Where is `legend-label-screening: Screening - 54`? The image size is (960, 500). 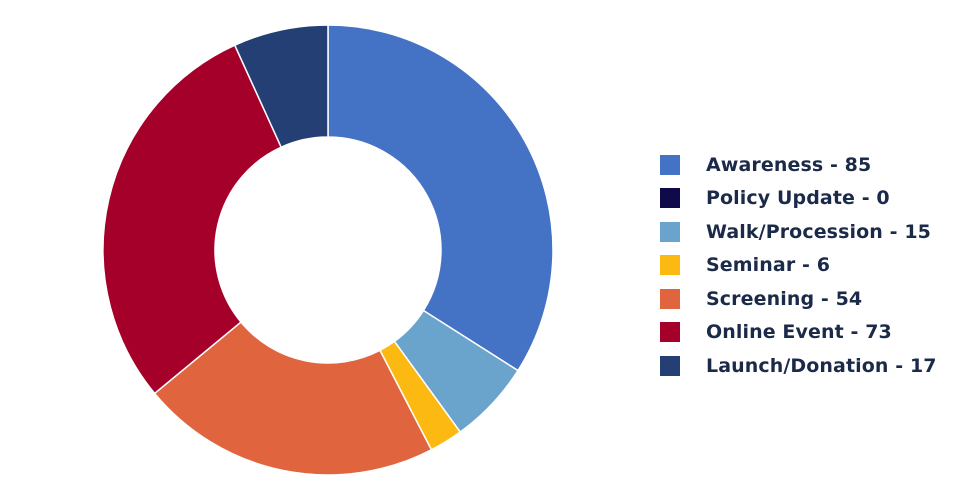
legend-label-screening: Screening - 54 is located at coordinates (784, 298).